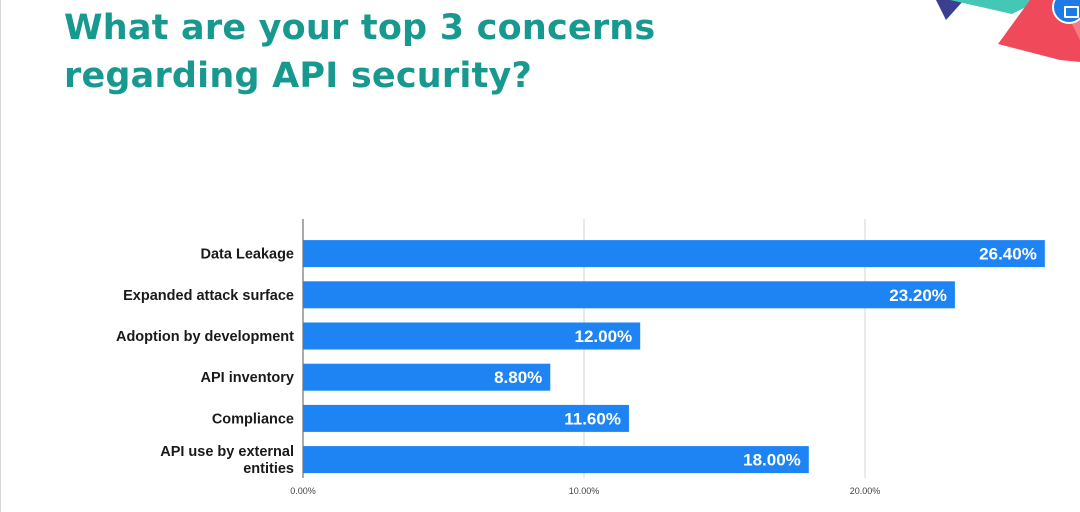 This screenshot has height=512, width=1080. Describe the element at coordinates (268, 469) in the screenshot. I see `category-label: entities` at that location.